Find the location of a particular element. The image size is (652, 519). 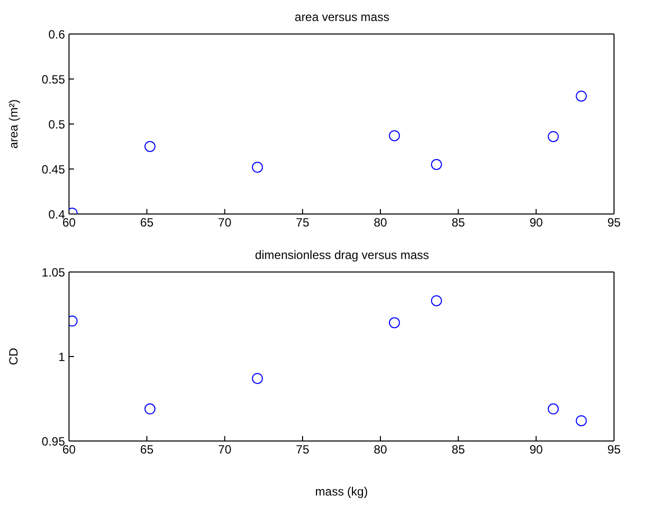

y-tick-label: 1 is located at coordinates (62, 357).